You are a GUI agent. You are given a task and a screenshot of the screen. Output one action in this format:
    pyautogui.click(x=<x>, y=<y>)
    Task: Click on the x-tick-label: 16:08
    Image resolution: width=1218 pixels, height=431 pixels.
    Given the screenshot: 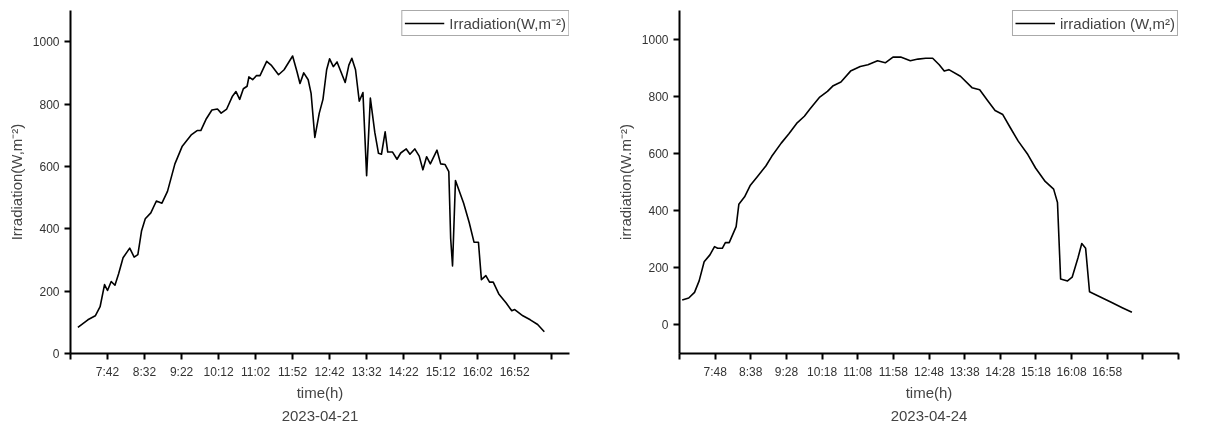 What is the action you would take?
    pyautogui.click(x=1071, y=371)
    